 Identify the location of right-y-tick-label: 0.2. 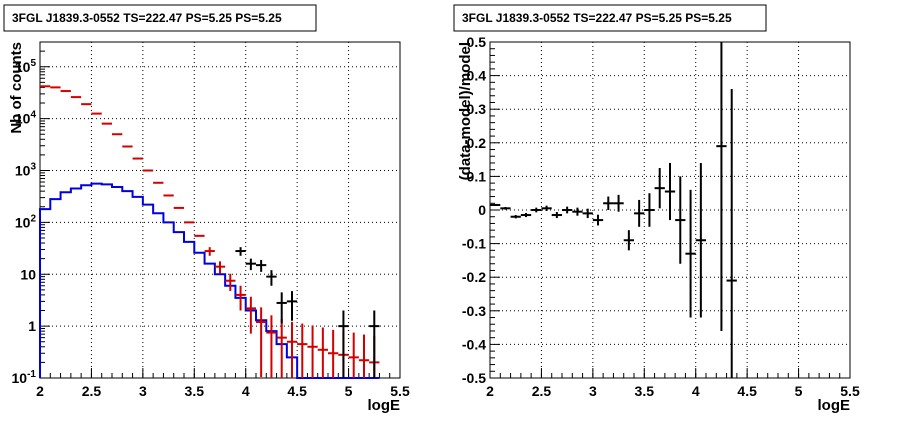
(477, 143).